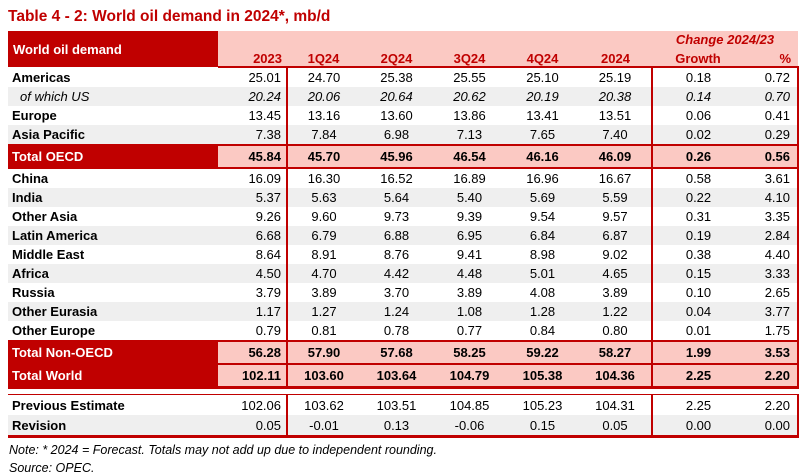 This screenshot has height=475, width=804. I want to click on table-row-africa: Africa 4.50 4.70 4.42 4.48 5.01 4.65 0.15 3.33, so click(403, 273).